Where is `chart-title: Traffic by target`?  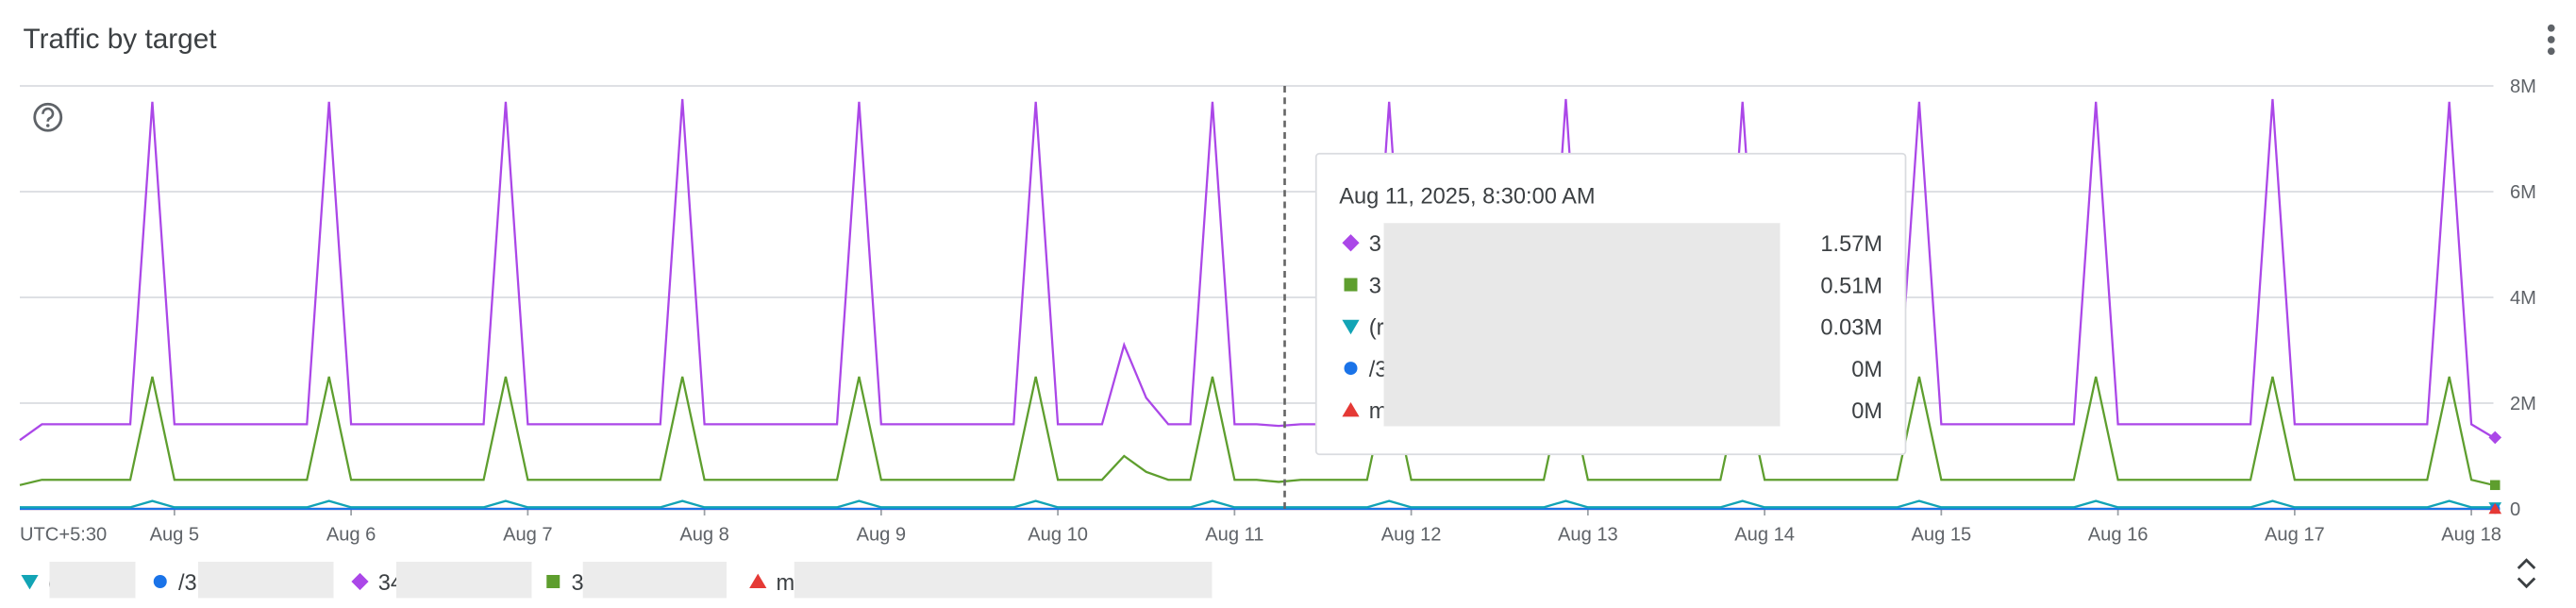 chart-title: Traffic by target is located at coordinates (121, 39).